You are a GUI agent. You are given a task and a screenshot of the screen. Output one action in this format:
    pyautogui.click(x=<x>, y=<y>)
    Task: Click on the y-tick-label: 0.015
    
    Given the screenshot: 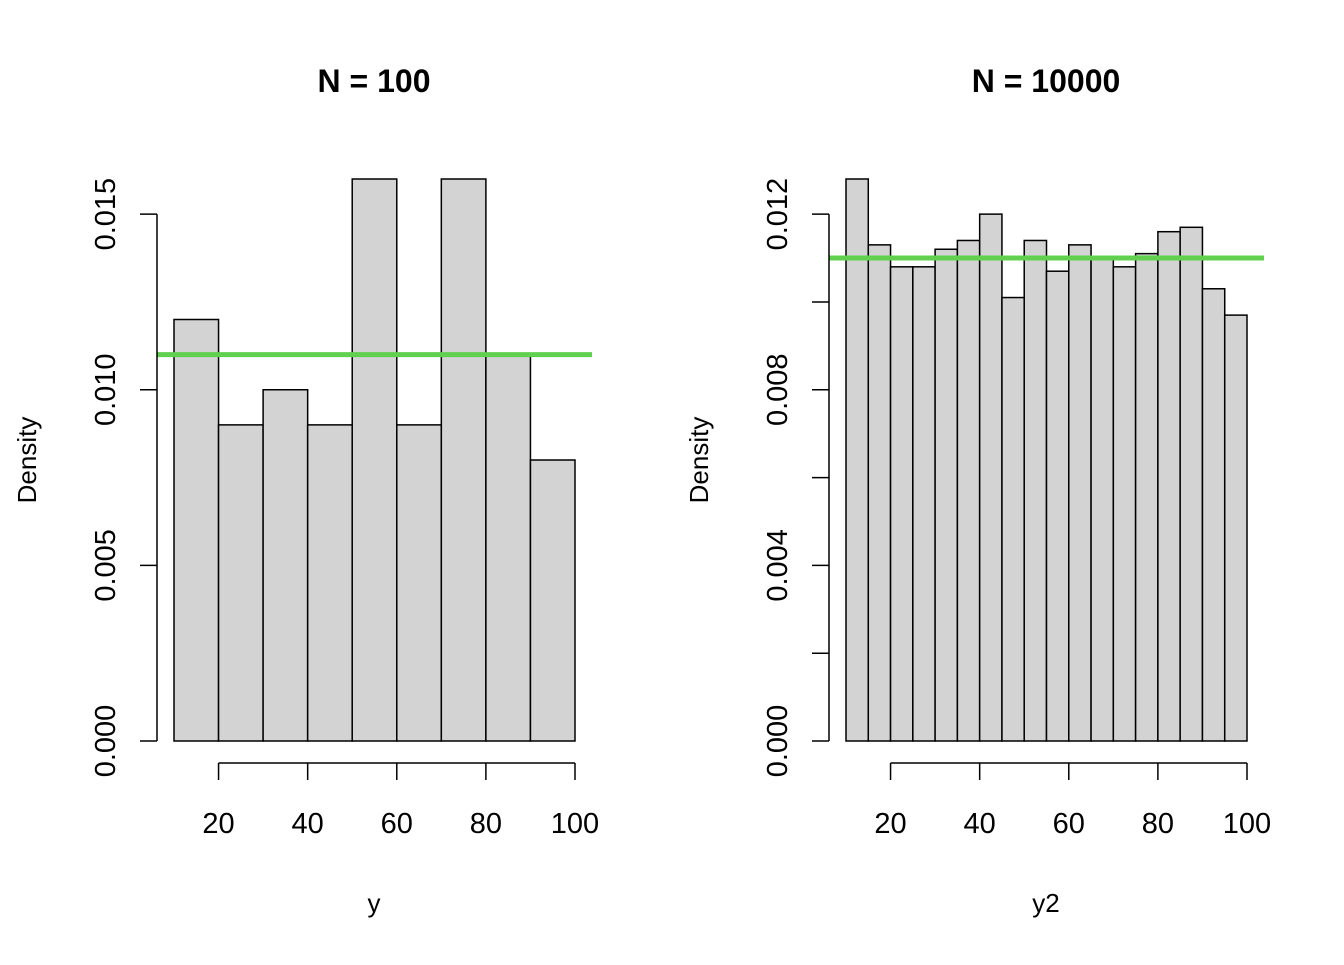 What is the action you would take?
    pyautogui.click(x=106, y=214)
    